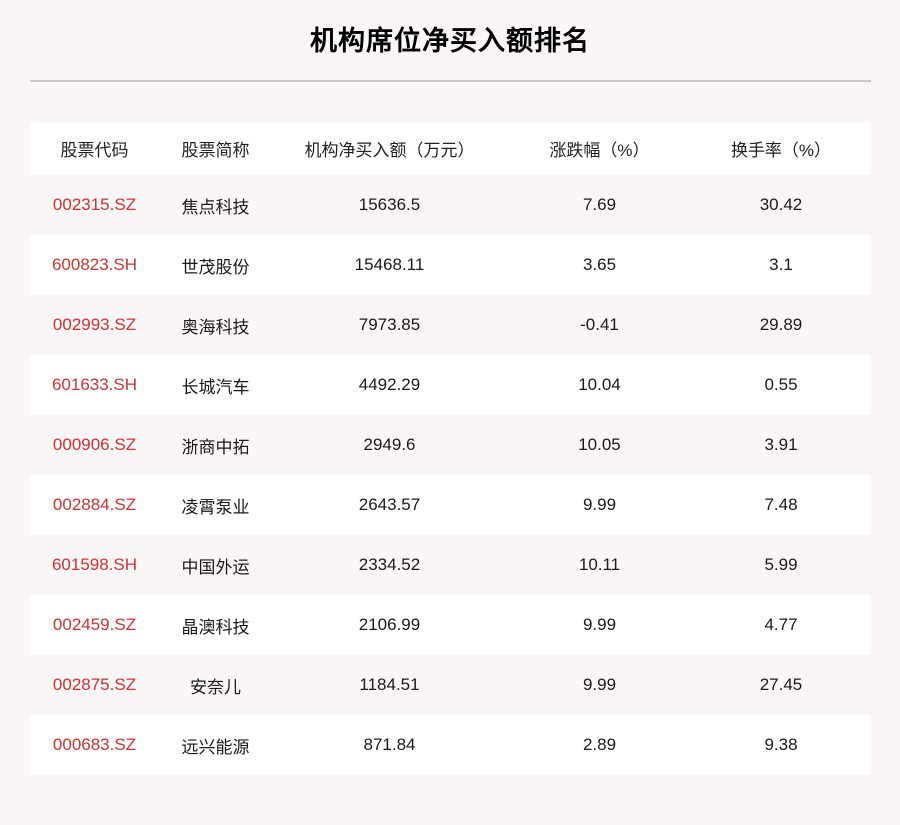  Describe the element at coordinates (599, 324) in the screenshot. I see `cell-change: -0.41` at that location.